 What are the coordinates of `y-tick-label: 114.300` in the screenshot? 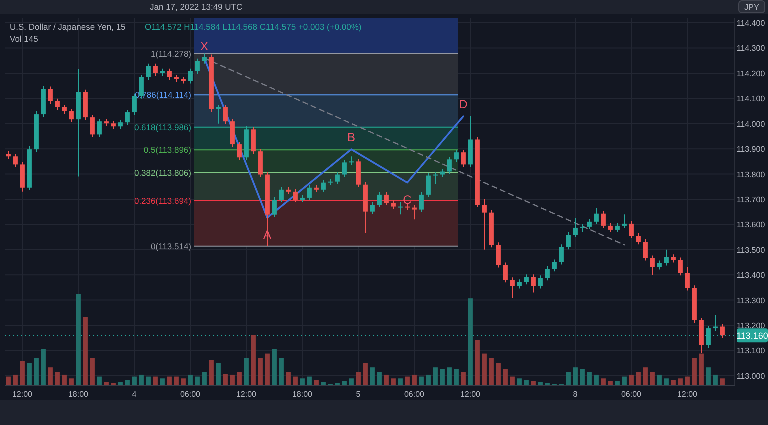 It's located at (751, 49).